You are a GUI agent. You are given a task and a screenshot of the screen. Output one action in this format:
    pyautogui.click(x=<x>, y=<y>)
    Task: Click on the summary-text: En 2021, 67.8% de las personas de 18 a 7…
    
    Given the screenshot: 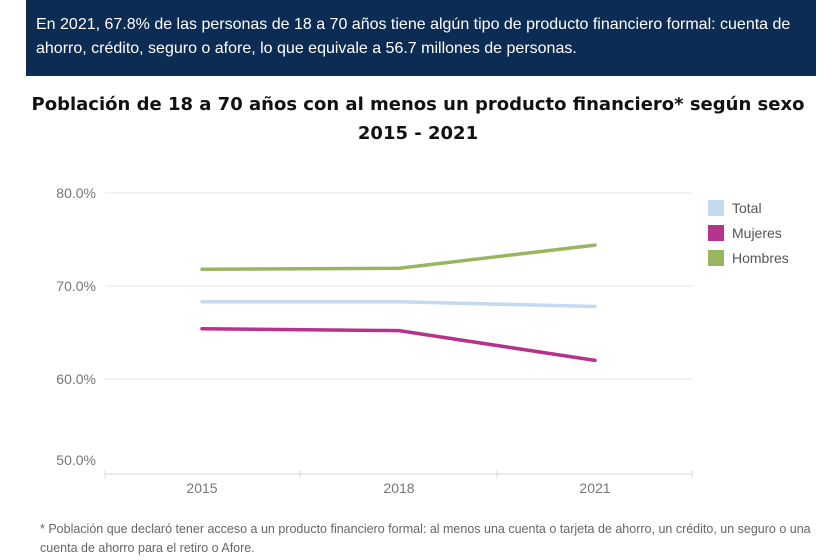 What is the action you would take?
    pyautogui.click(x=413, y=36)
    